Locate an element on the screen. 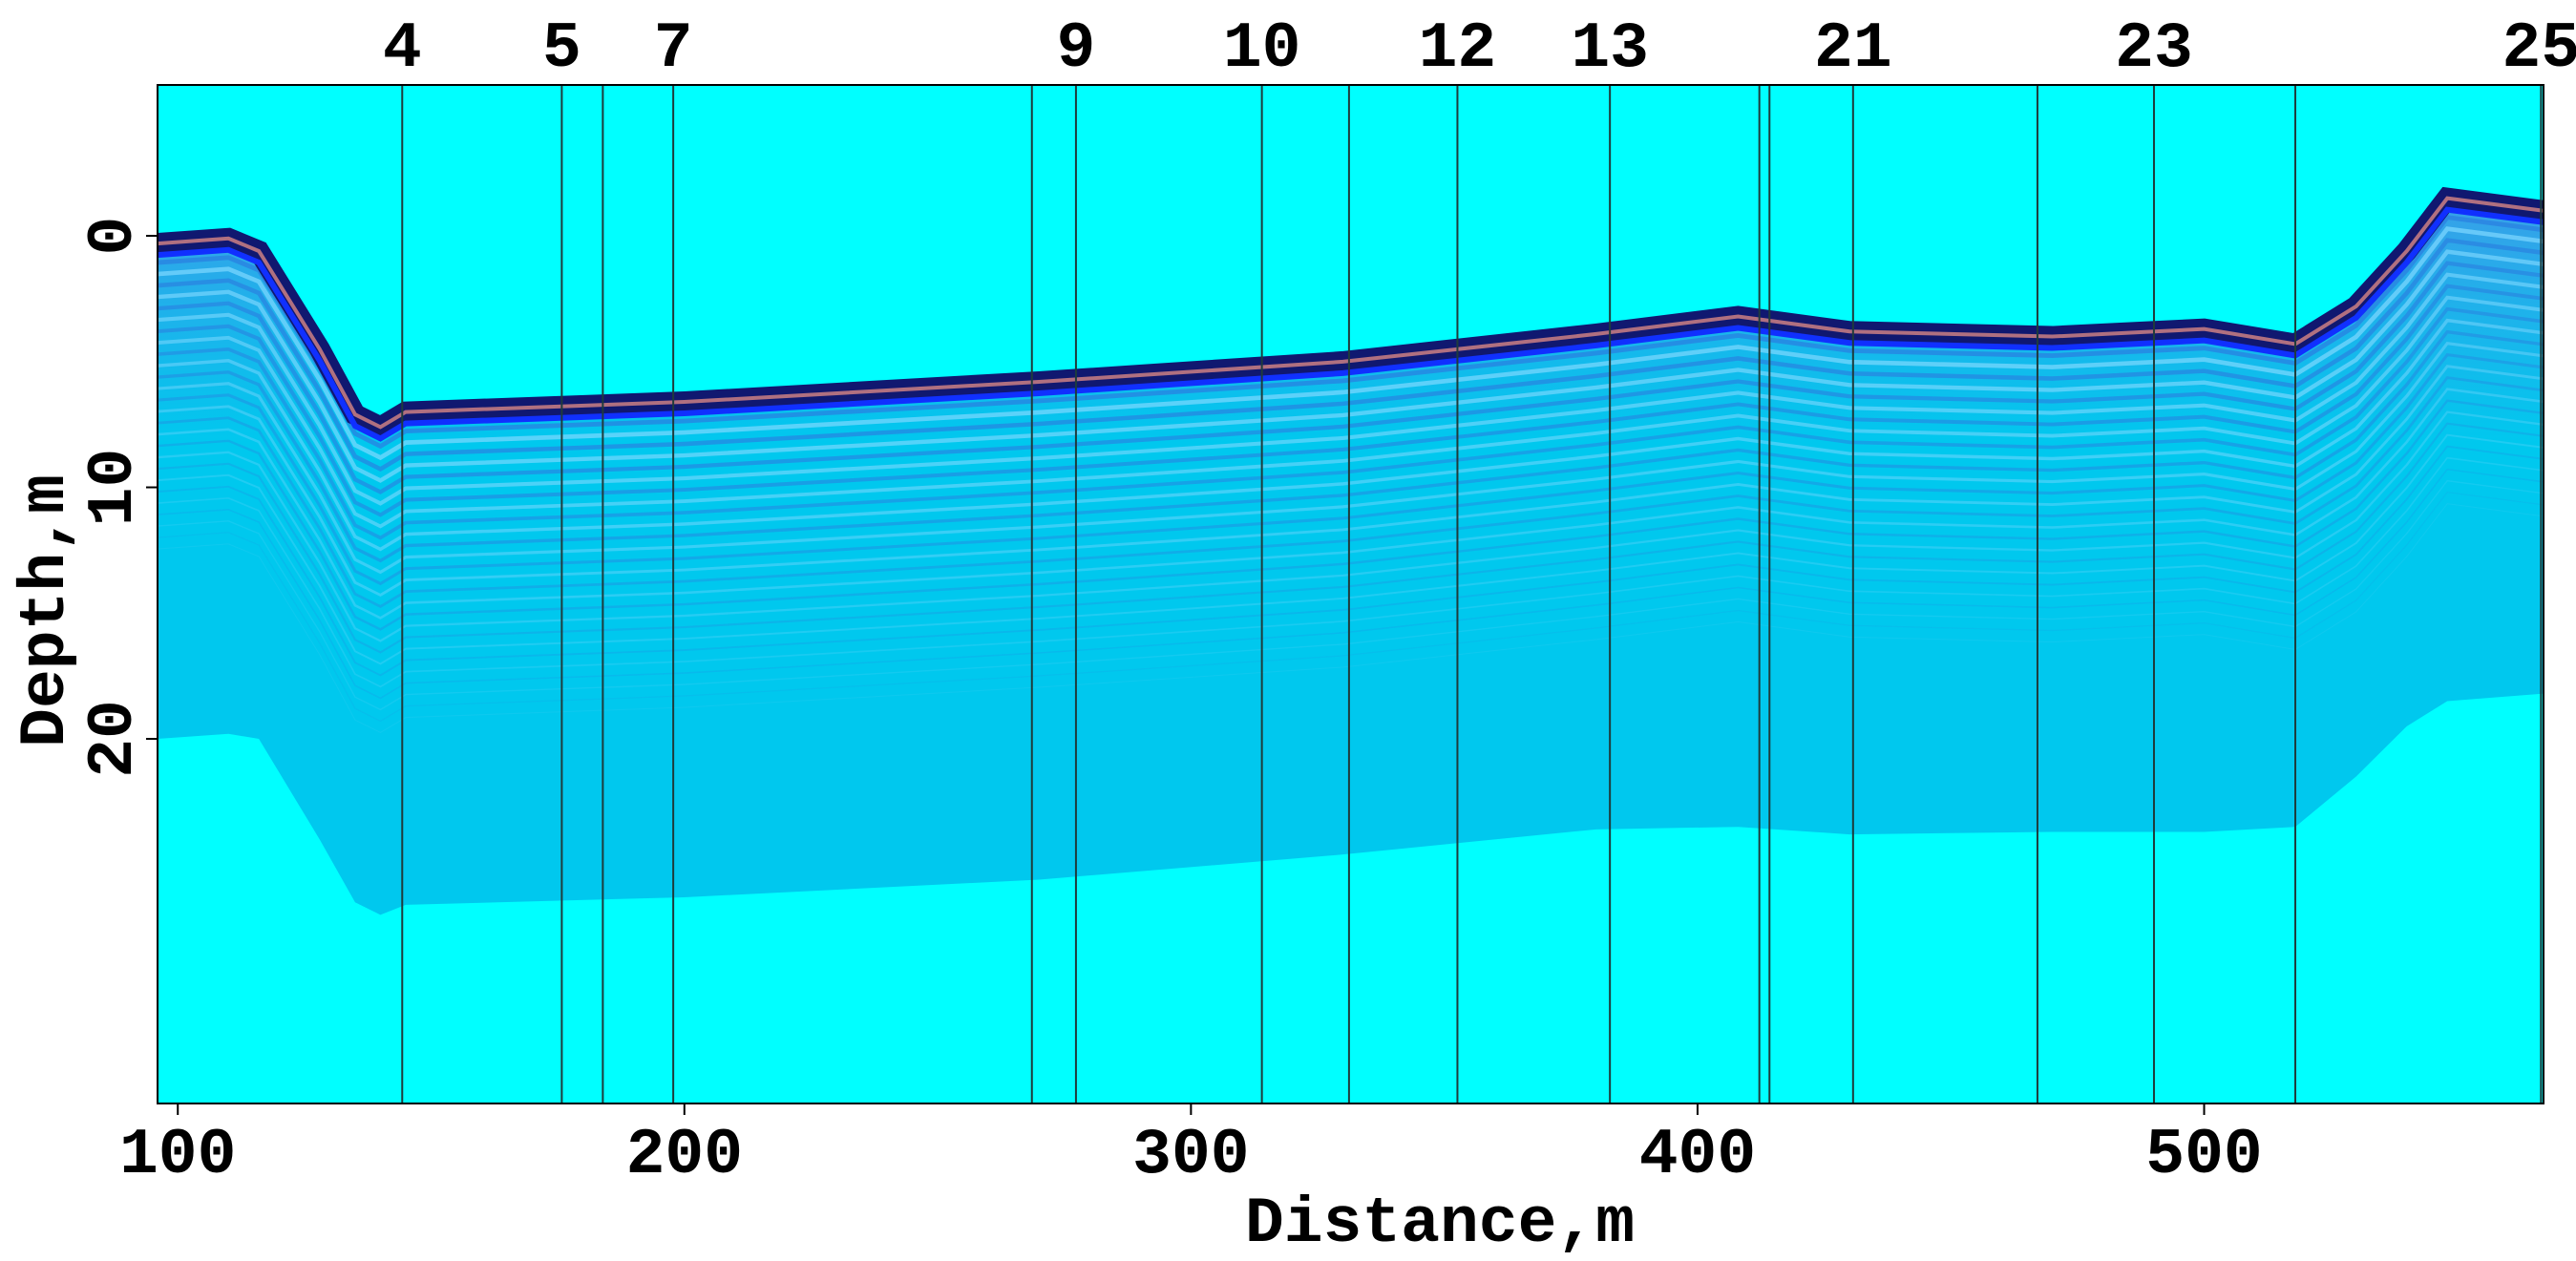  marker-label: 23 is located at coordinates (2154, 49).